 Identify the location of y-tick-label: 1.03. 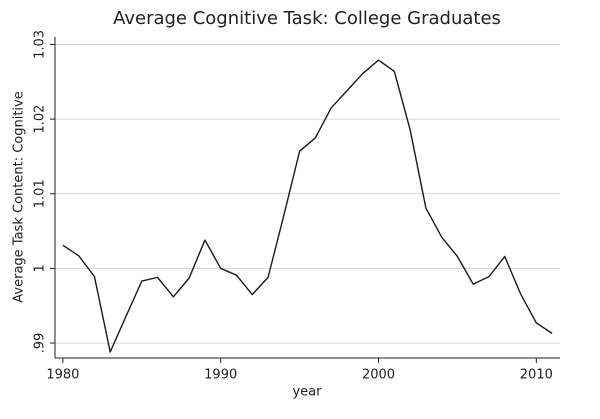
(40, 44).